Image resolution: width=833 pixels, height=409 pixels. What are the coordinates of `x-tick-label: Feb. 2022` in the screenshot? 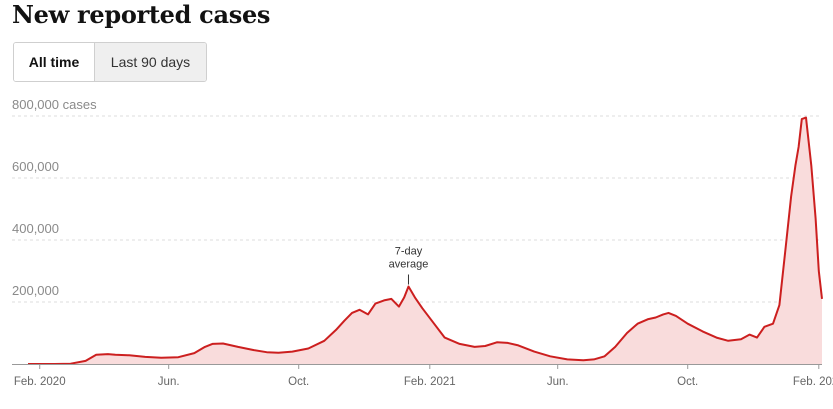 It's located at (813, 382).